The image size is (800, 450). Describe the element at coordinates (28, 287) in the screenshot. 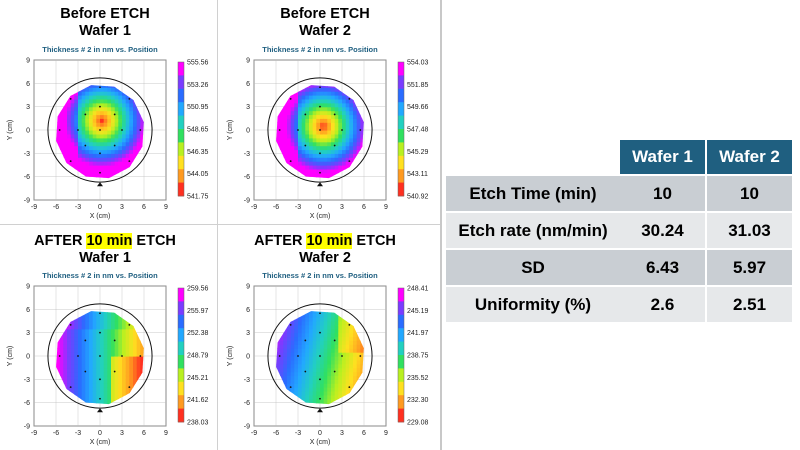

I see `y-tick-label: 9` at that location.